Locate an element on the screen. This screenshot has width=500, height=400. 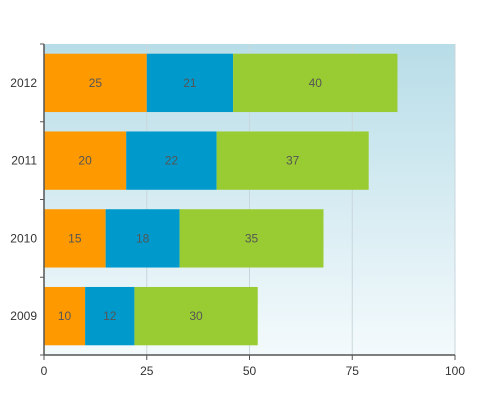
x-tick-label: 0 is located at coordinates (44, 371).